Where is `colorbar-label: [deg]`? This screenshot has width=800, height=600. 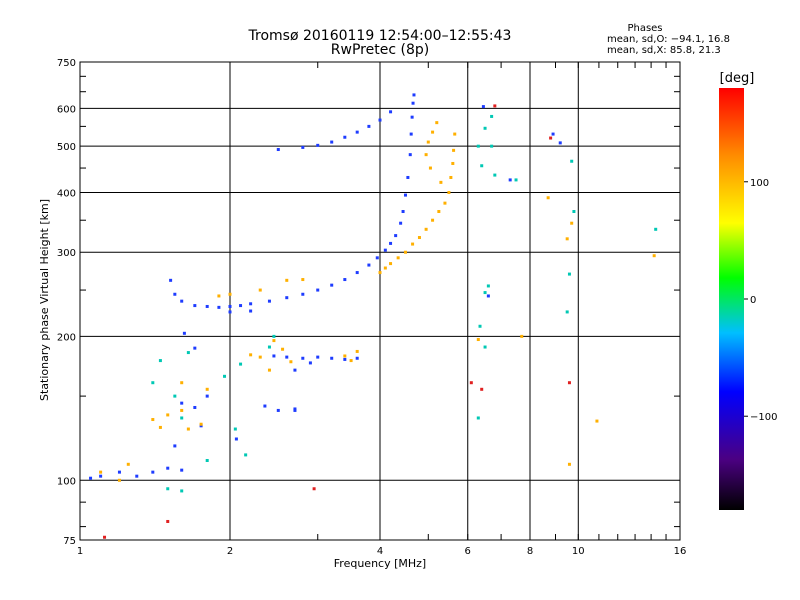 colorbar-label: [deg] is located at coordinates (737, 78).